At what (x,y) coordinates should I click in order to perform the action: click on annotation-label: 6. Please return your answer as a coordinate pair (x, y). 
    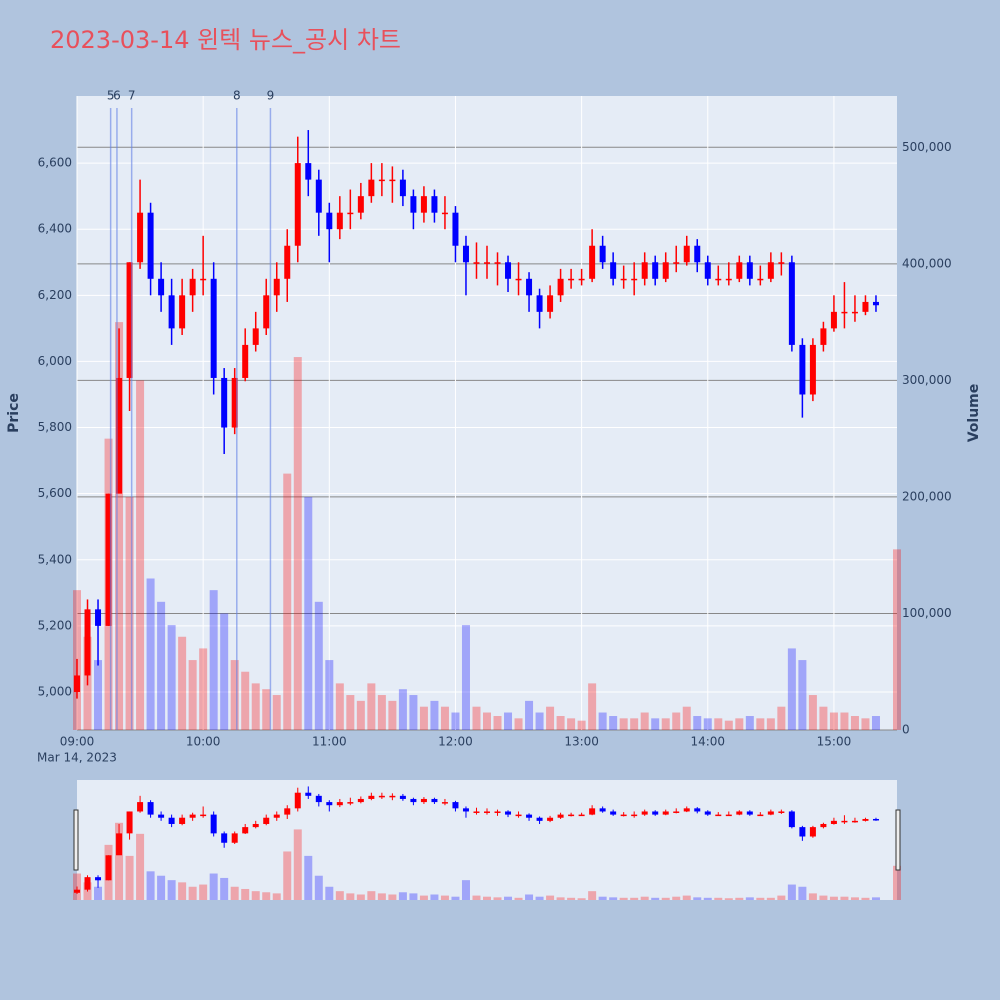
    Looking at the image, I should click on (117, 96).